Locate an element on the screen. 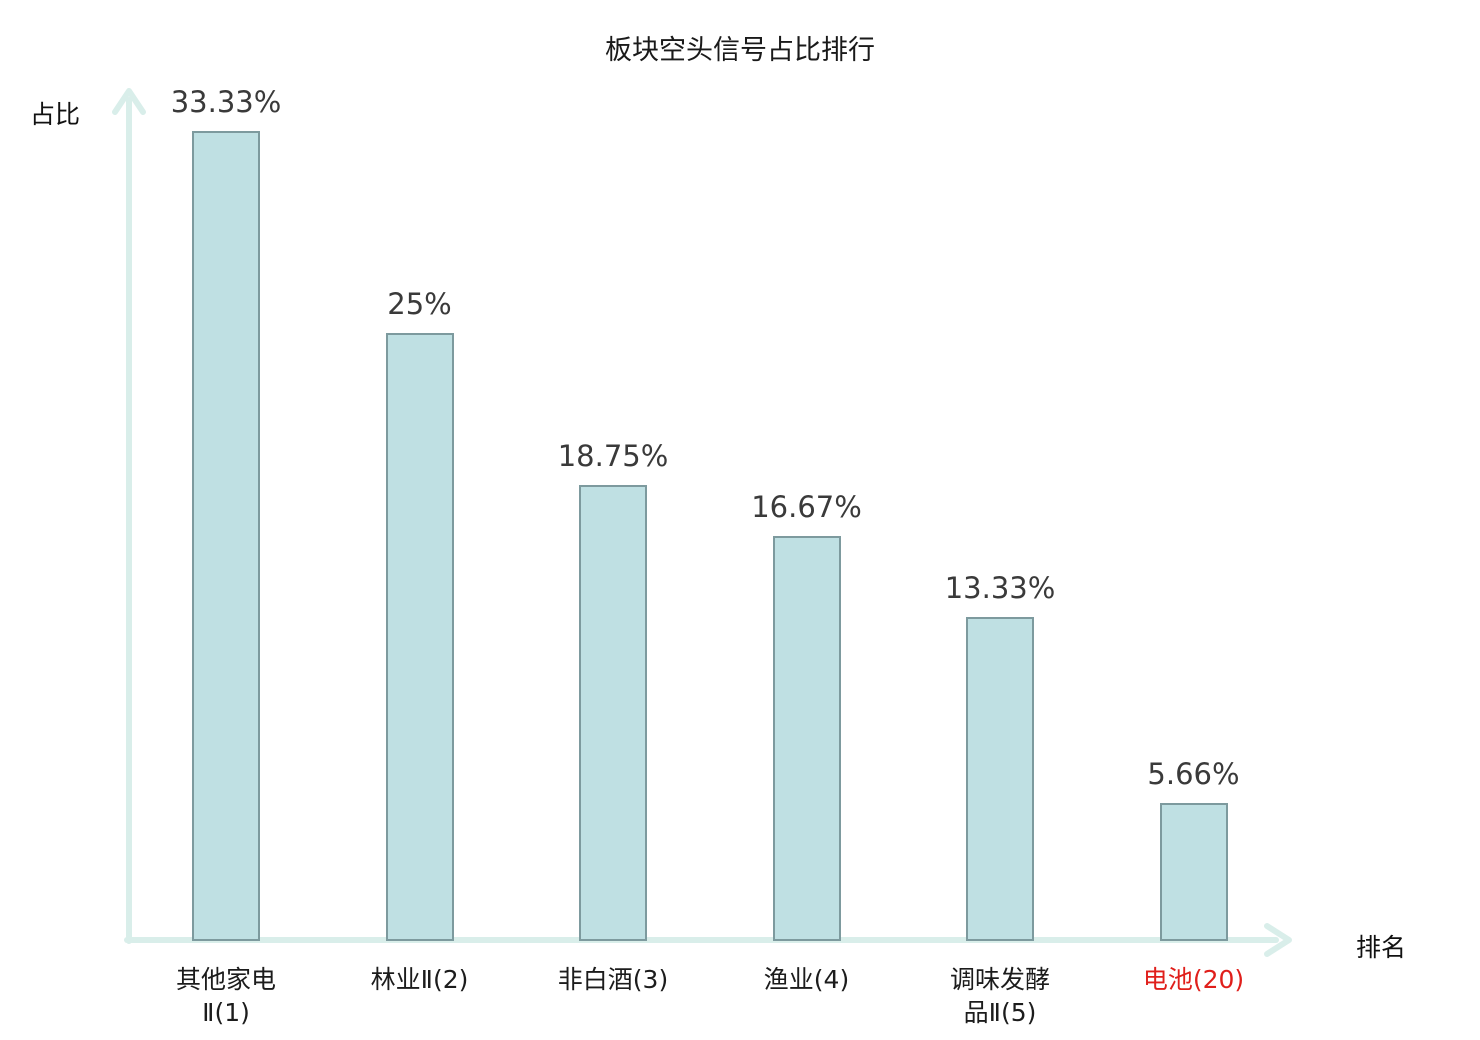  category-label-line: 其他家电 is located at coordinates (225, 979).